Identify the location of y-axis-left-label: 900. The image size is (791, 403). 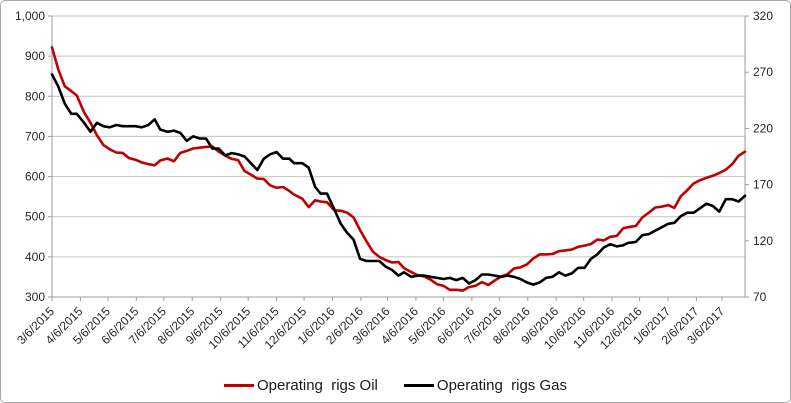
(35, 56).